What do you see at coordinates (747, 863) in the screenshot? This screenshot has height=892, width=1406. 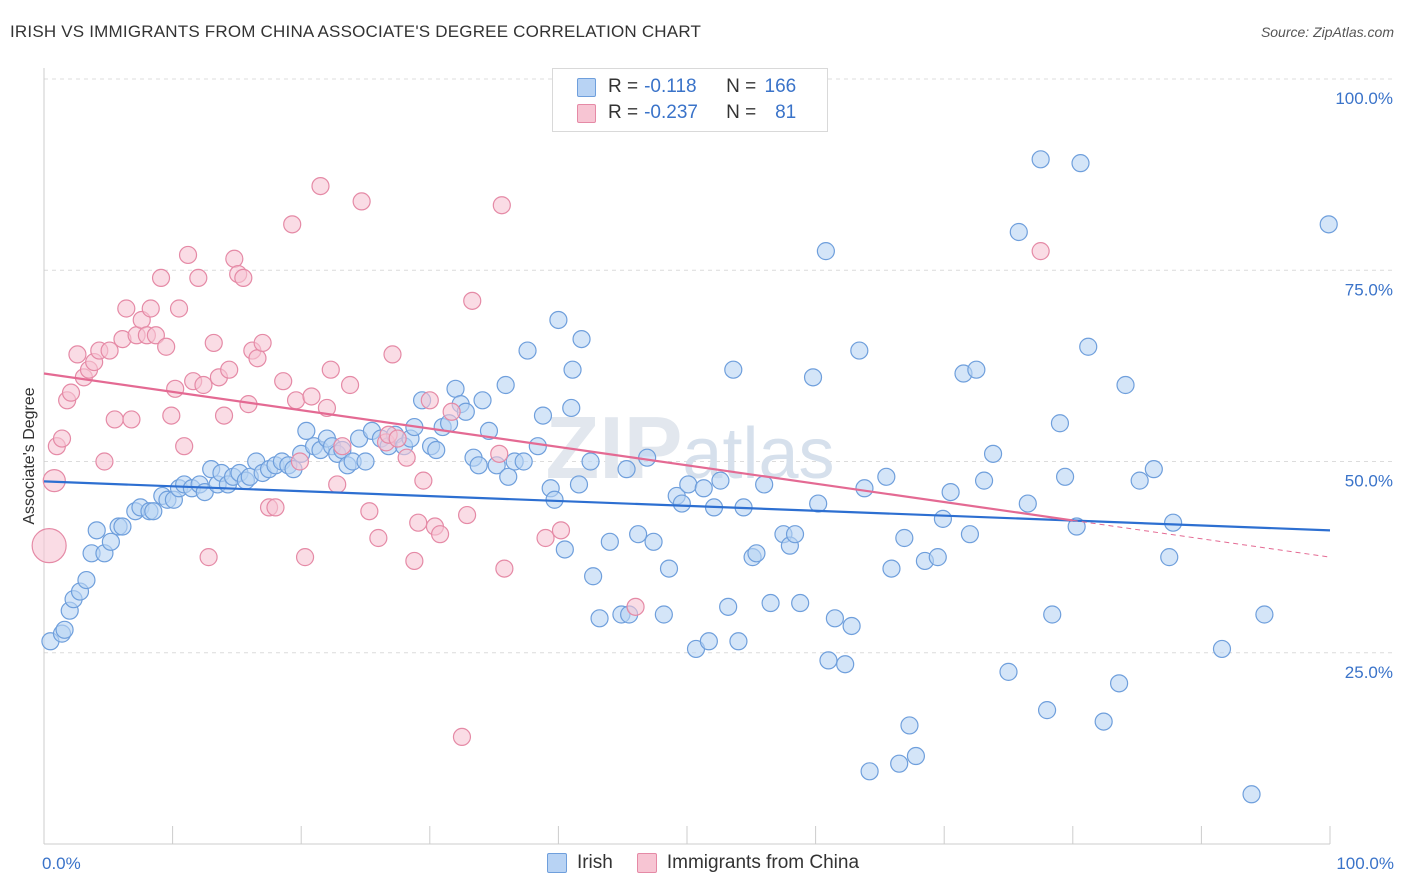 I see `legend-item-china: Immigrants from China` at bounding box center [747, 863].